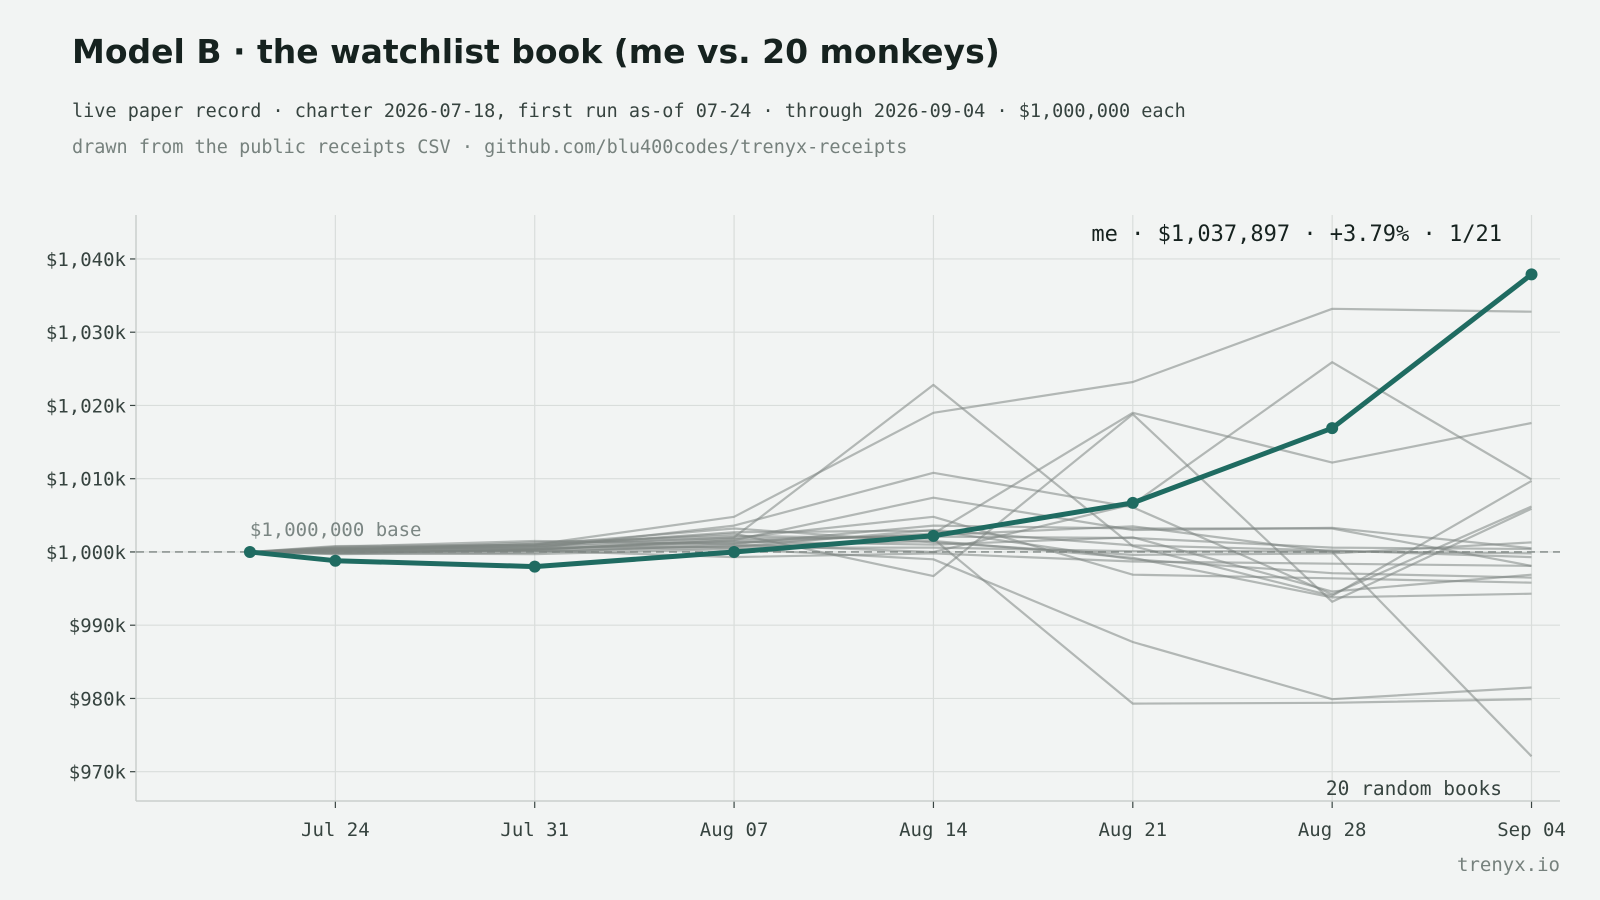 This screenshot has height=900, width=1600. Describe the element at coordinates (1296, 234) in the screenshot. I see `me-annotation: me · $1,037,897 · +3.79% · 1/21` at that location.